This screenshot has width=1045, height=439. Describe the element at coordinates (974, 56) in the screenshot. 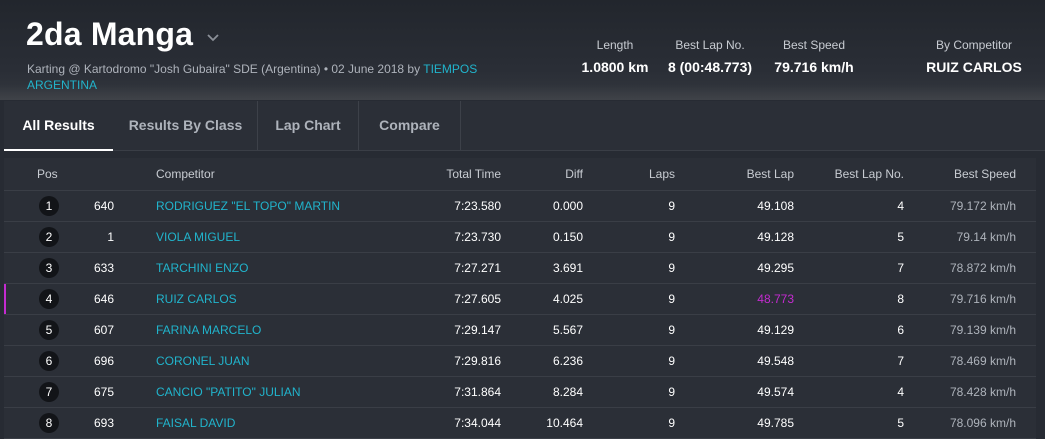

I see `stat-by-competitor: By Competitor RUIZ CARLOS` at that location.